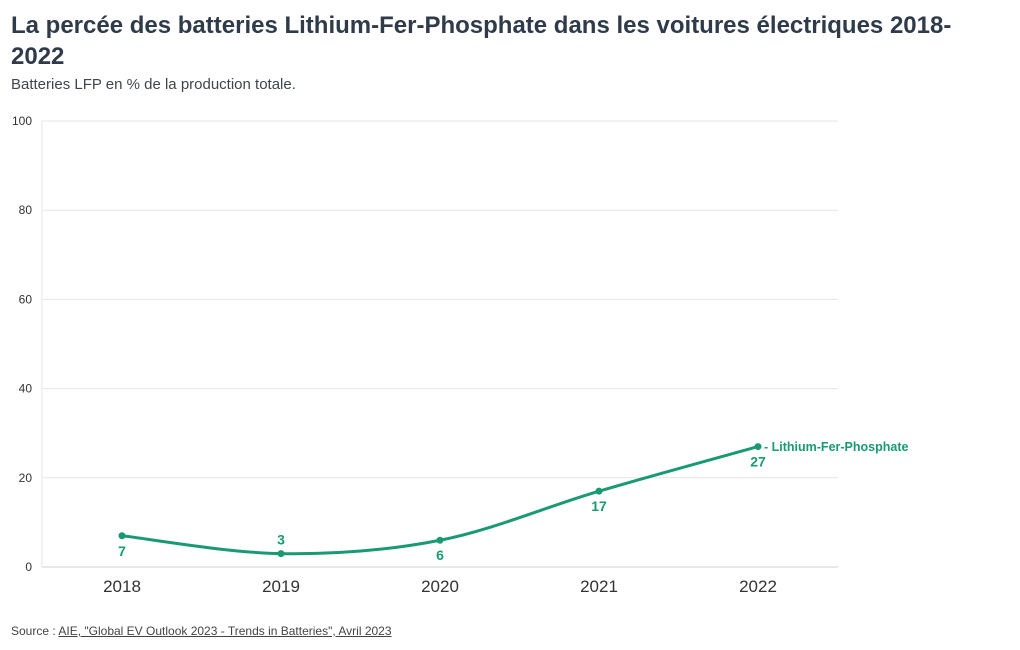 The height and width of the screenshot is (650, 1020). Describe the element at coordinates (122, 586) in the screenshot. I see `x-tick-label: 2018` at that location.